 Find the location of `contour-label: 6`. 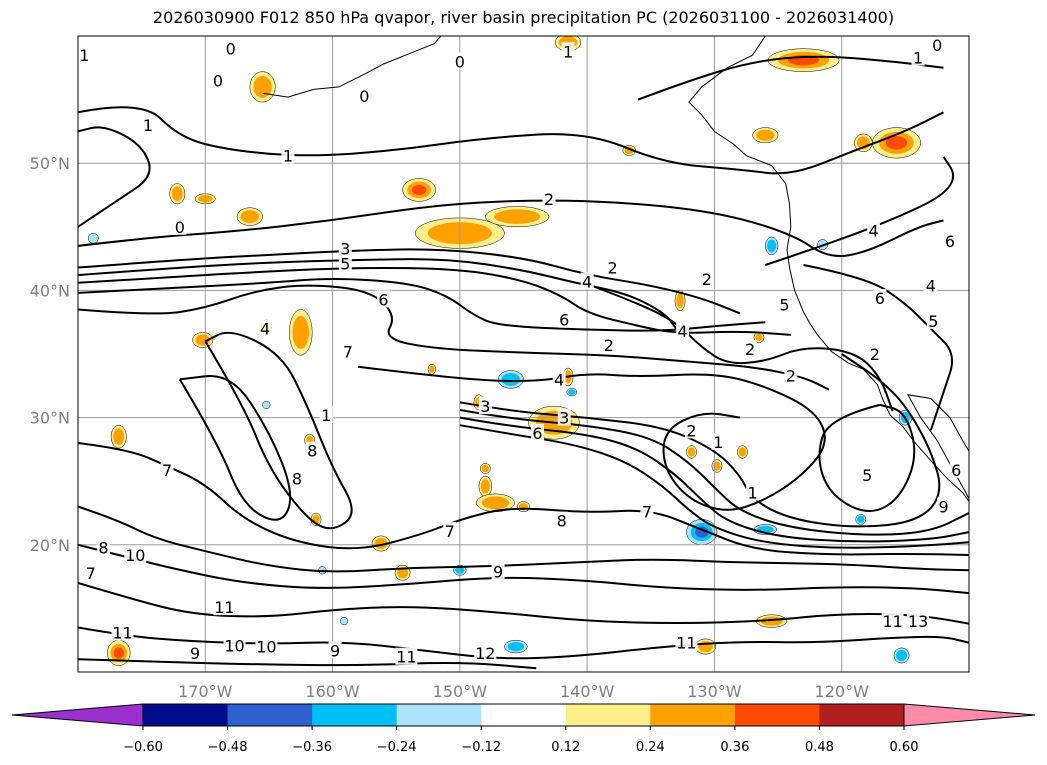

contour-label: 6 is located at coordinates (383, 299).